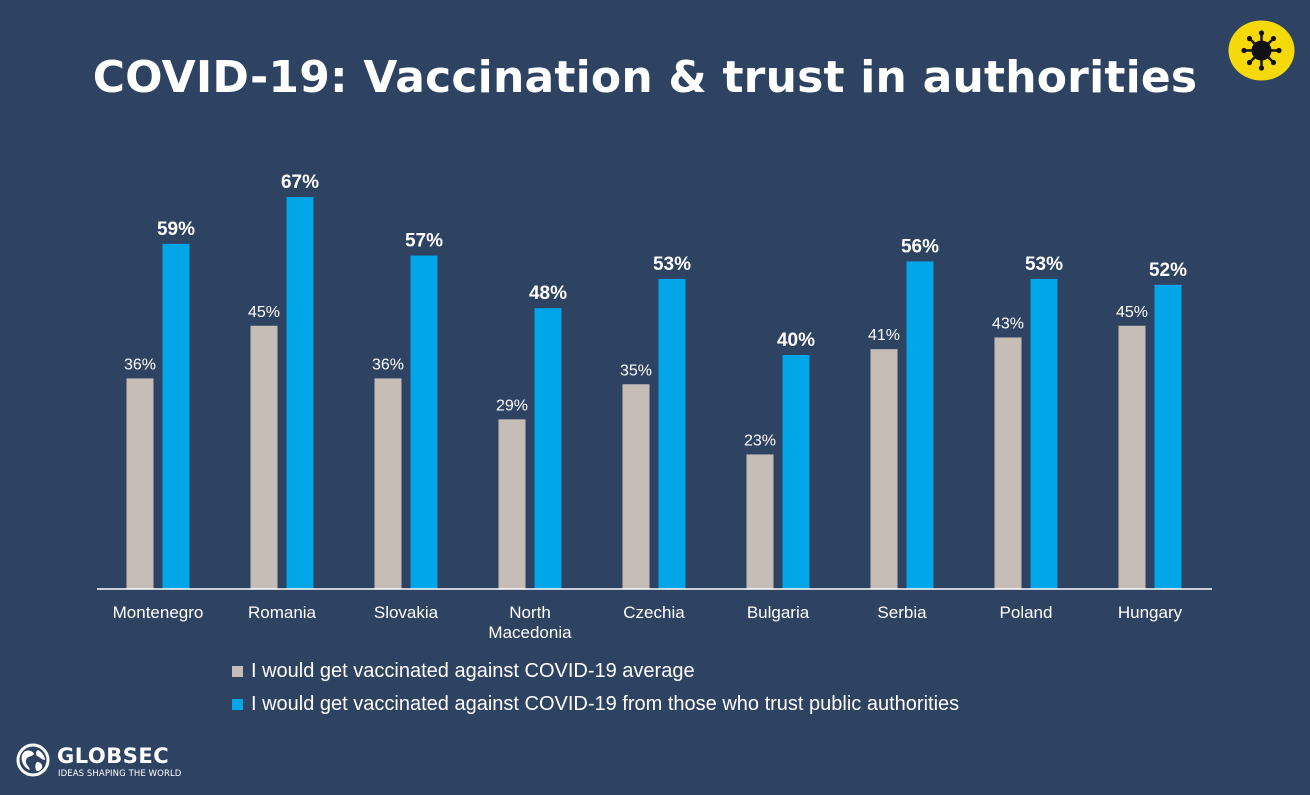  I want to click on data-label-average: 43%, so click(1008, 323).